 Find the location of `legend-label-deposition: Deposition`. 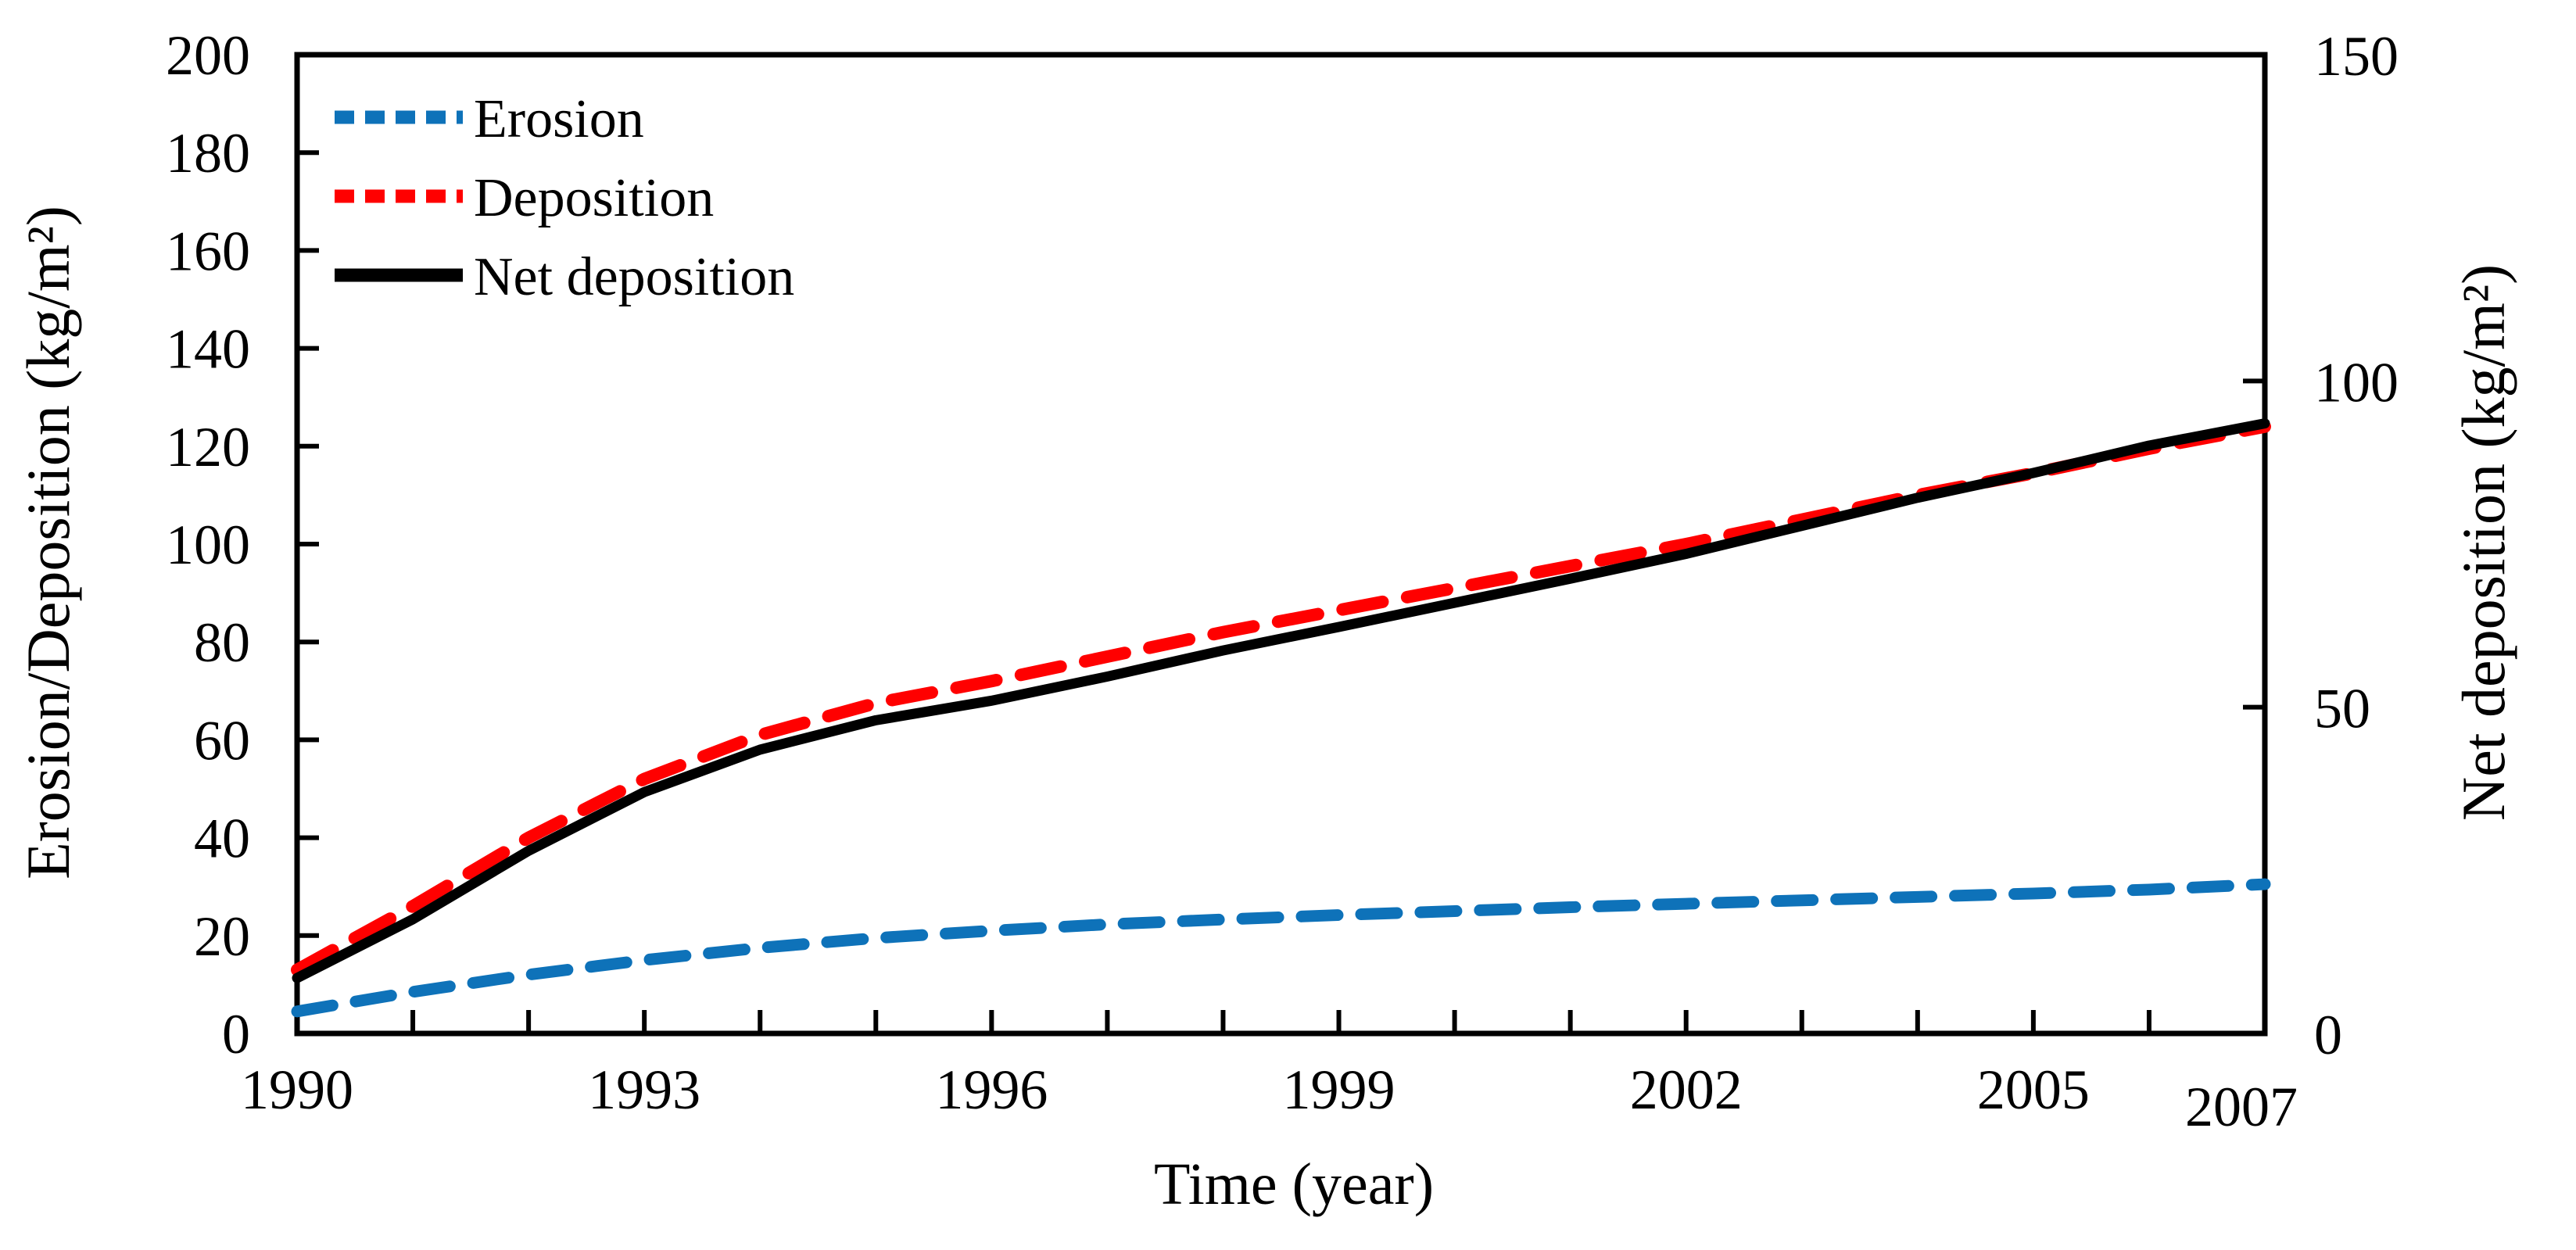

legend-label-deposition: Deposition is located at coordinates (594, 198).